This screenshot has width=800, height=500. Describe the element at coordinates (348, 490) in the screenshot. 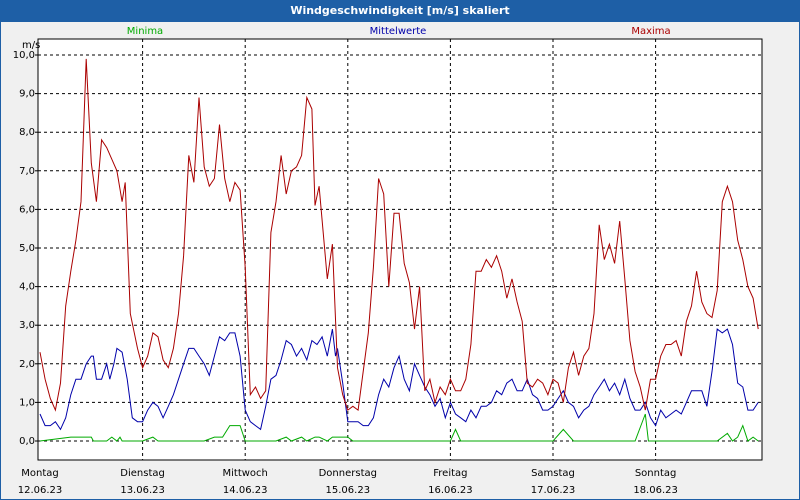

I see `x-tick-date: 15.06.23` at that location.